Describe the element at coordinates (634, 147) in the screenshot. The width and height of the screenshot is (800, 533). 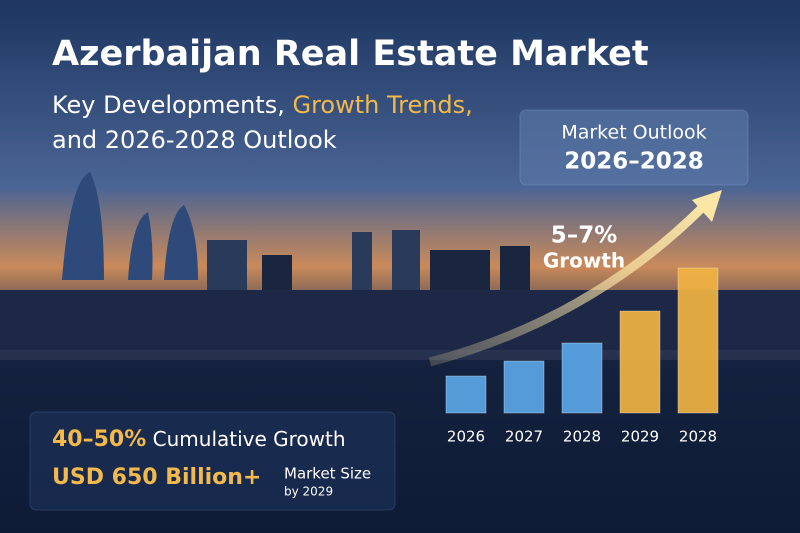
I see `outlook-box` at that location.